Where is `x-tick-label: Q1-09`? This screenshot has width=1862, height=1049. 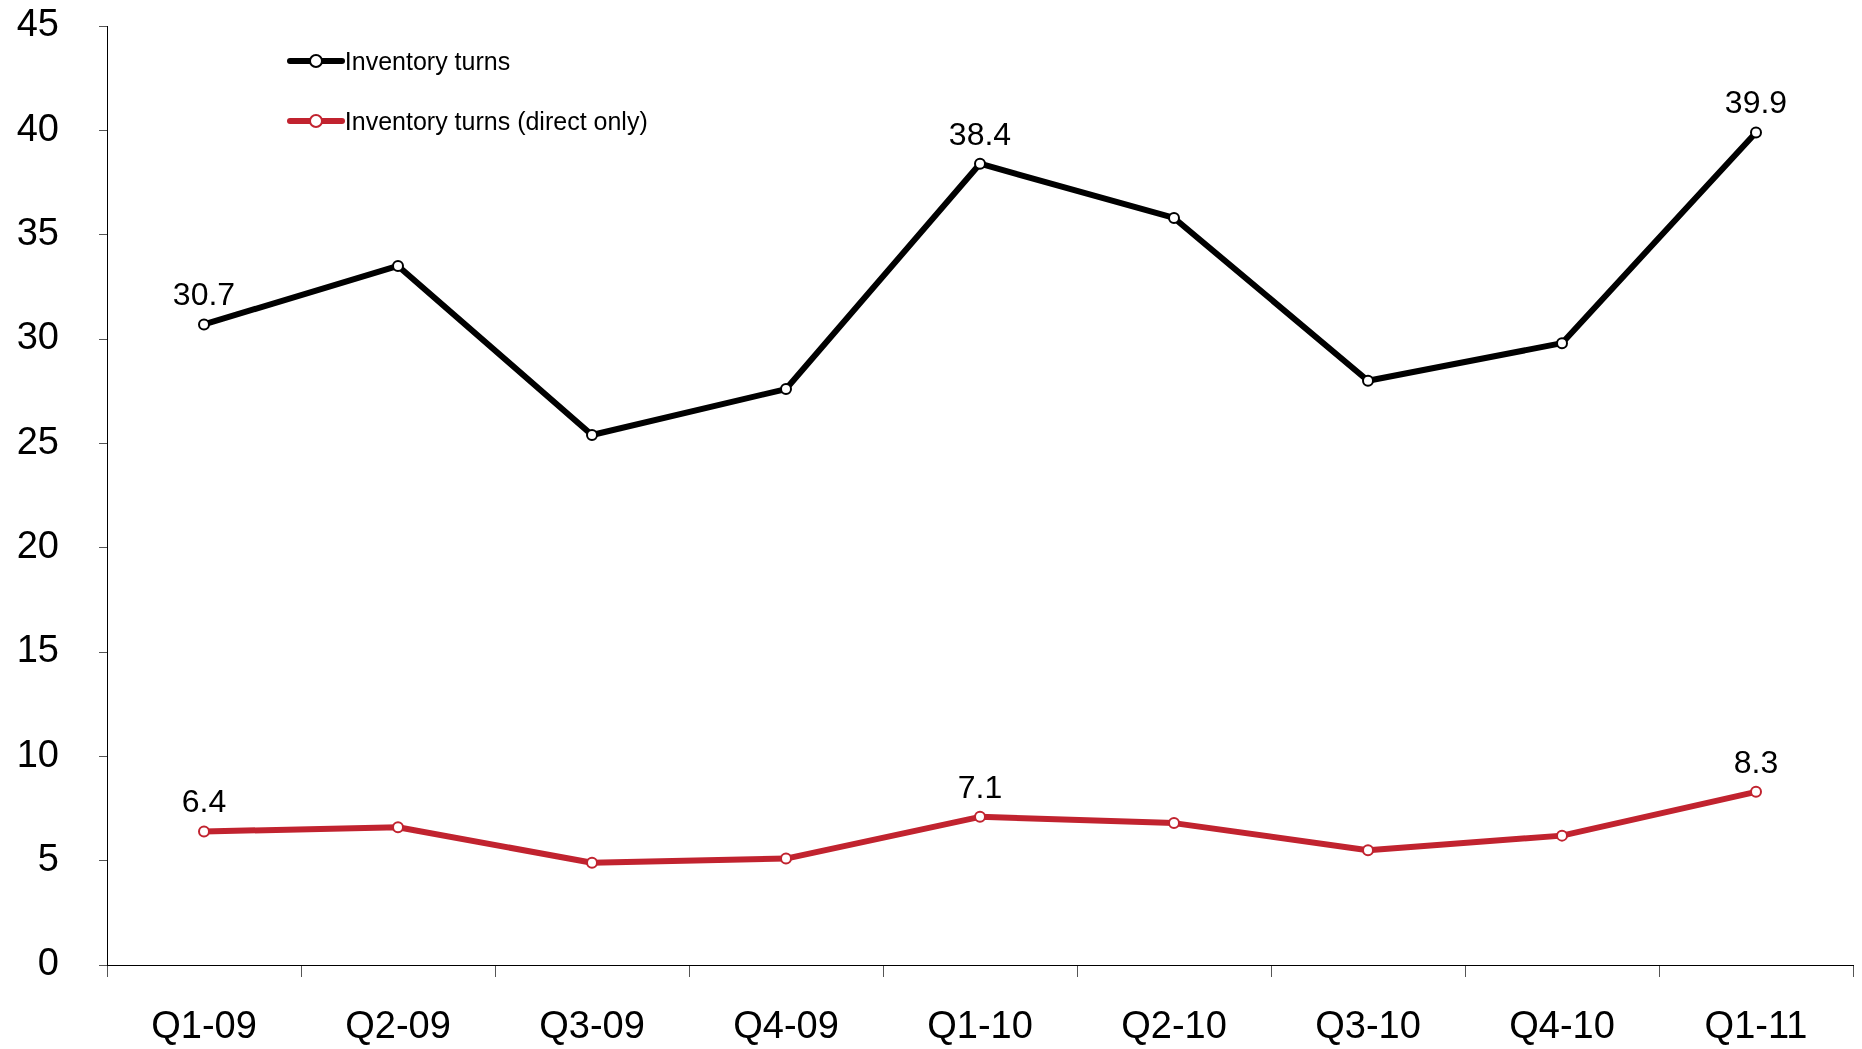
x-tick-label: Q1-09 is located at coordinates (204, 1025).